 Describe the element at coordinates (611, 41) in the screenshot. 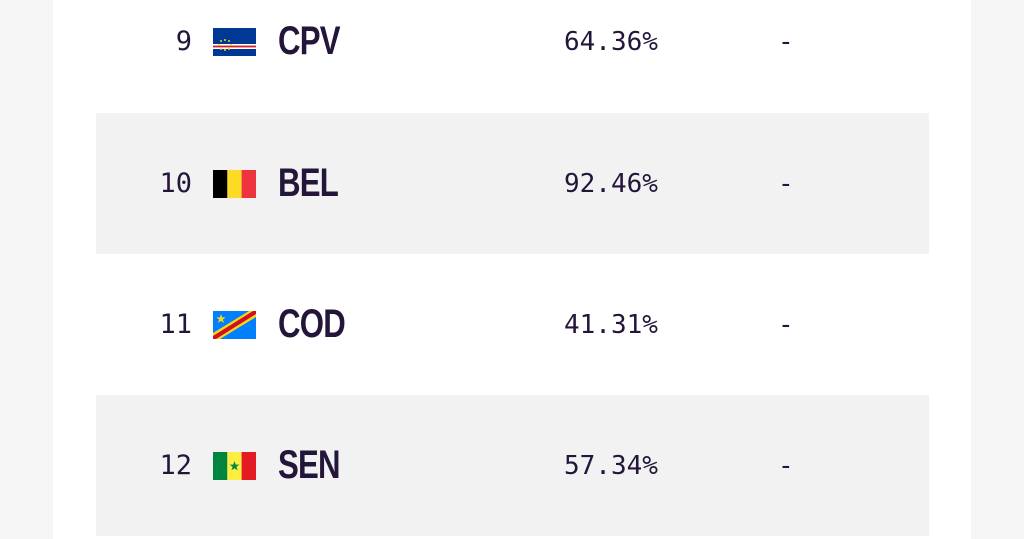

I see `percentage-value: 64.36%` at that location.